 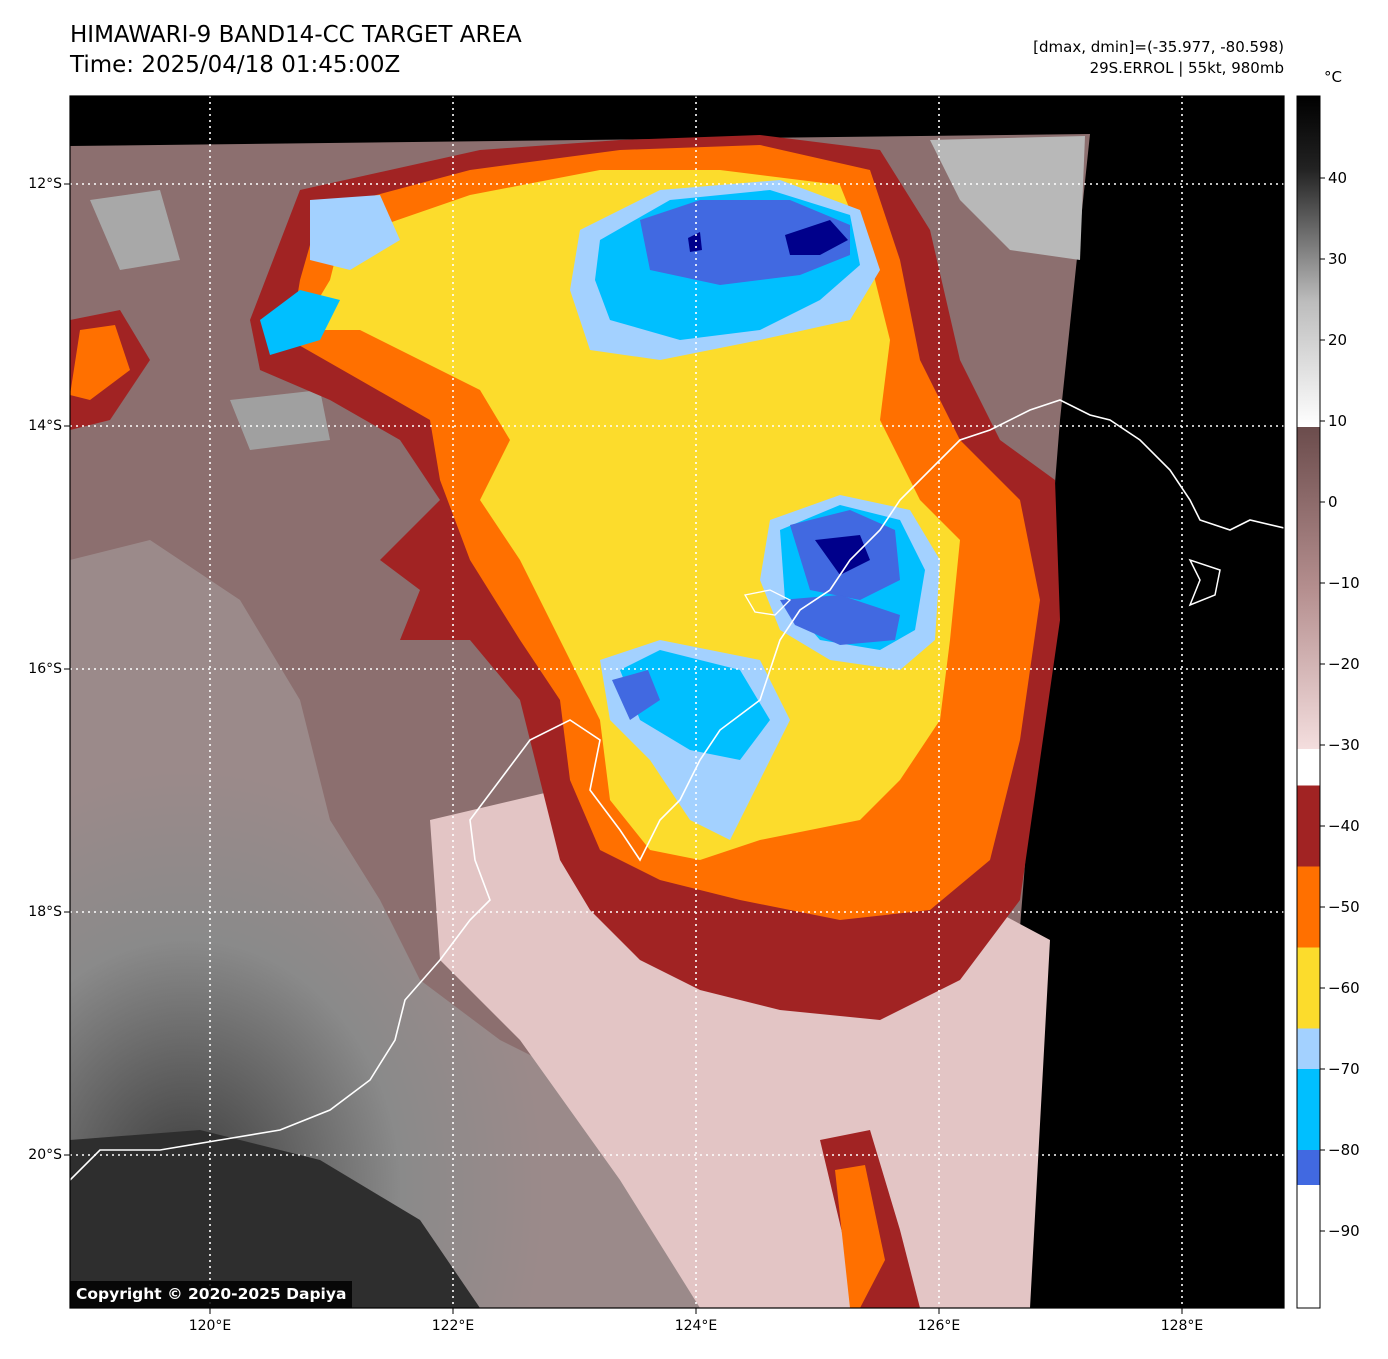 I want to click on lon-label-122e: 122°E, so click(x=453, y=1326).